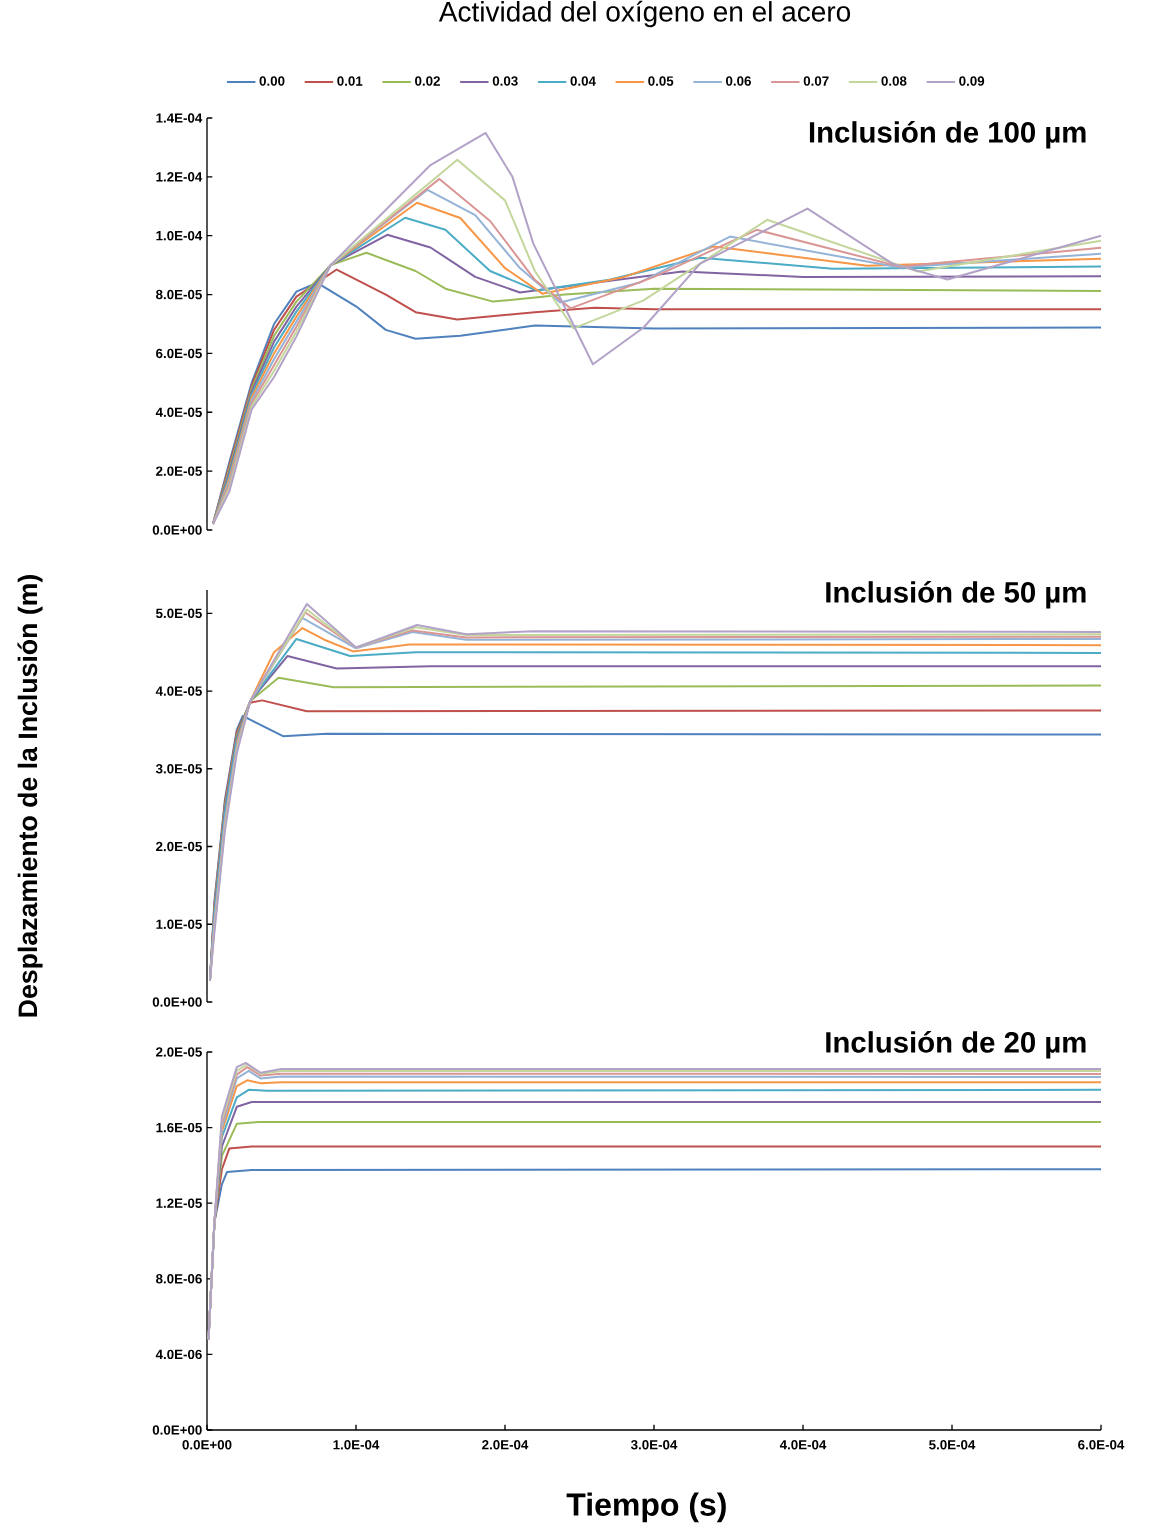 This screenshot has width=1149, height=1530. Describe the element at coordinates (668, 686) in the screenshot. I see `line-series` at that location.